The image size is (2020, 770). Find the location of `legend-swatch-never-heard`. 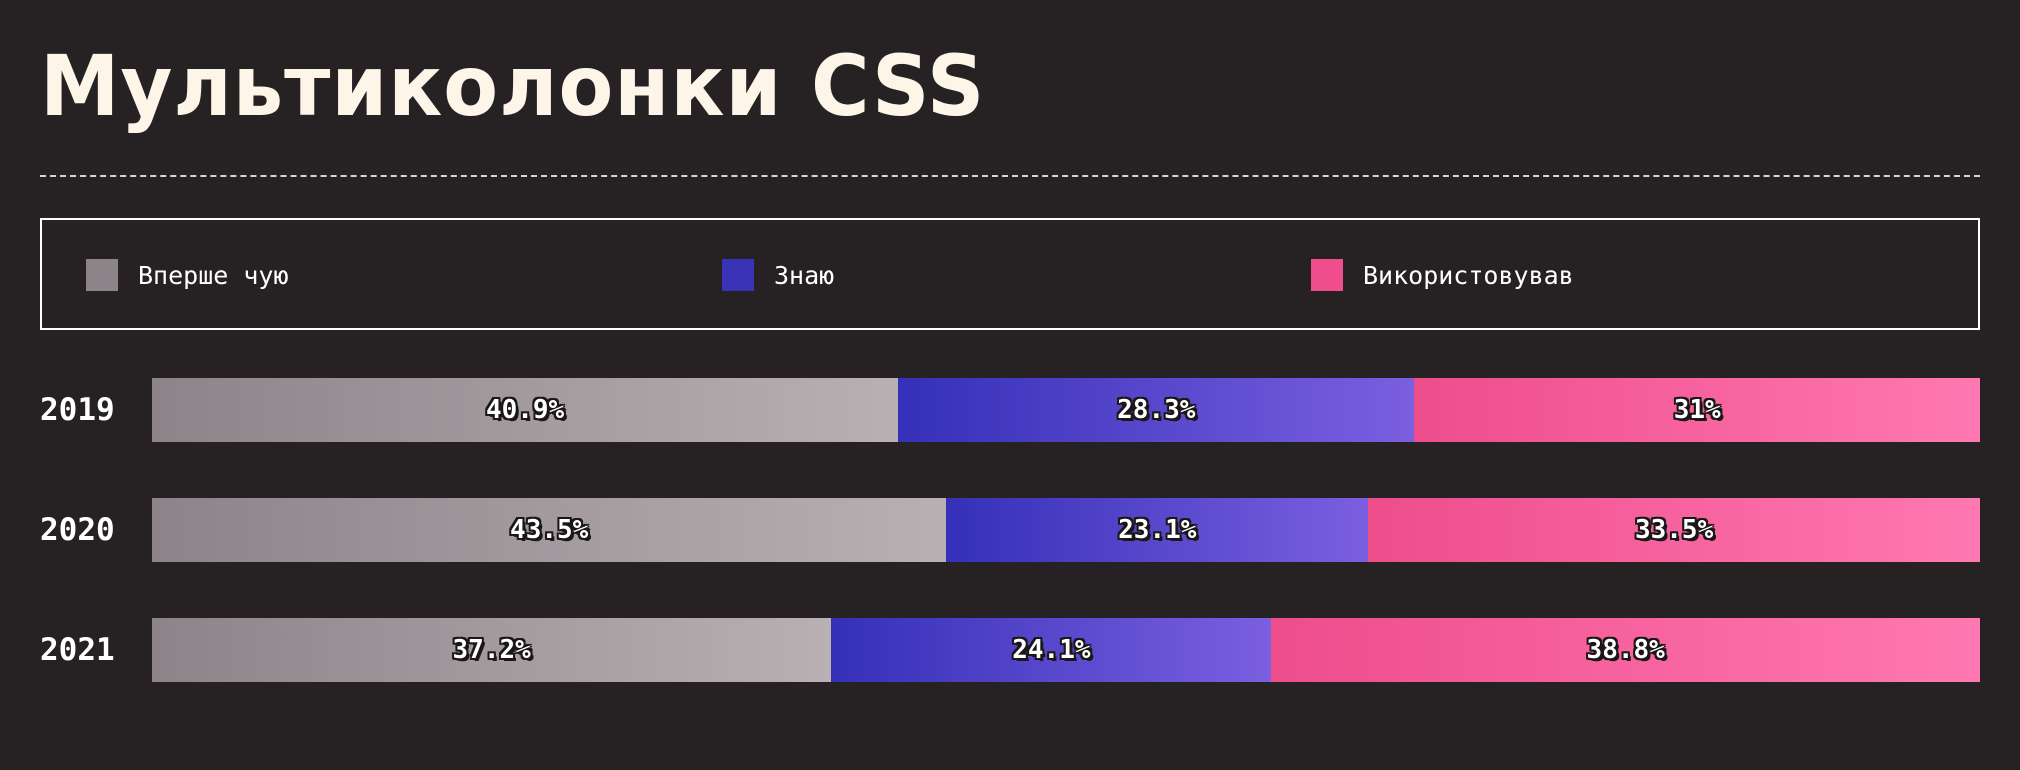

legend-swatch-never-heard is located at coordinates (102, 275).